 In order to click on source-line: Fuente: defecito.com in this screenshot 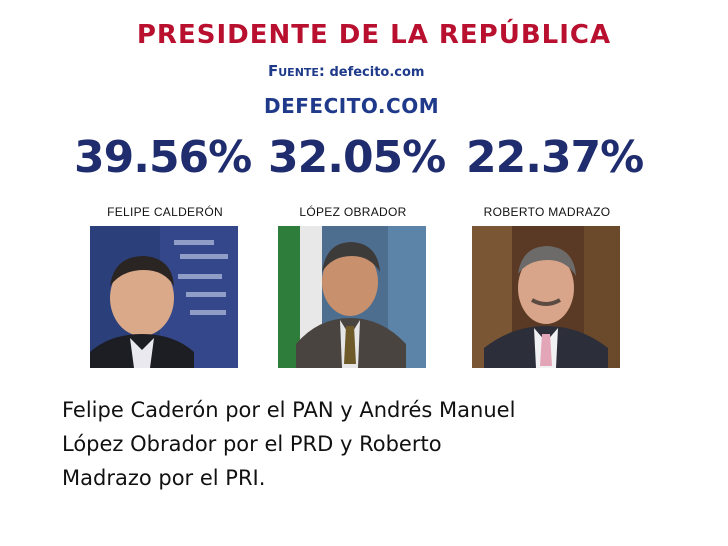, I will do `click(346, 71)`.